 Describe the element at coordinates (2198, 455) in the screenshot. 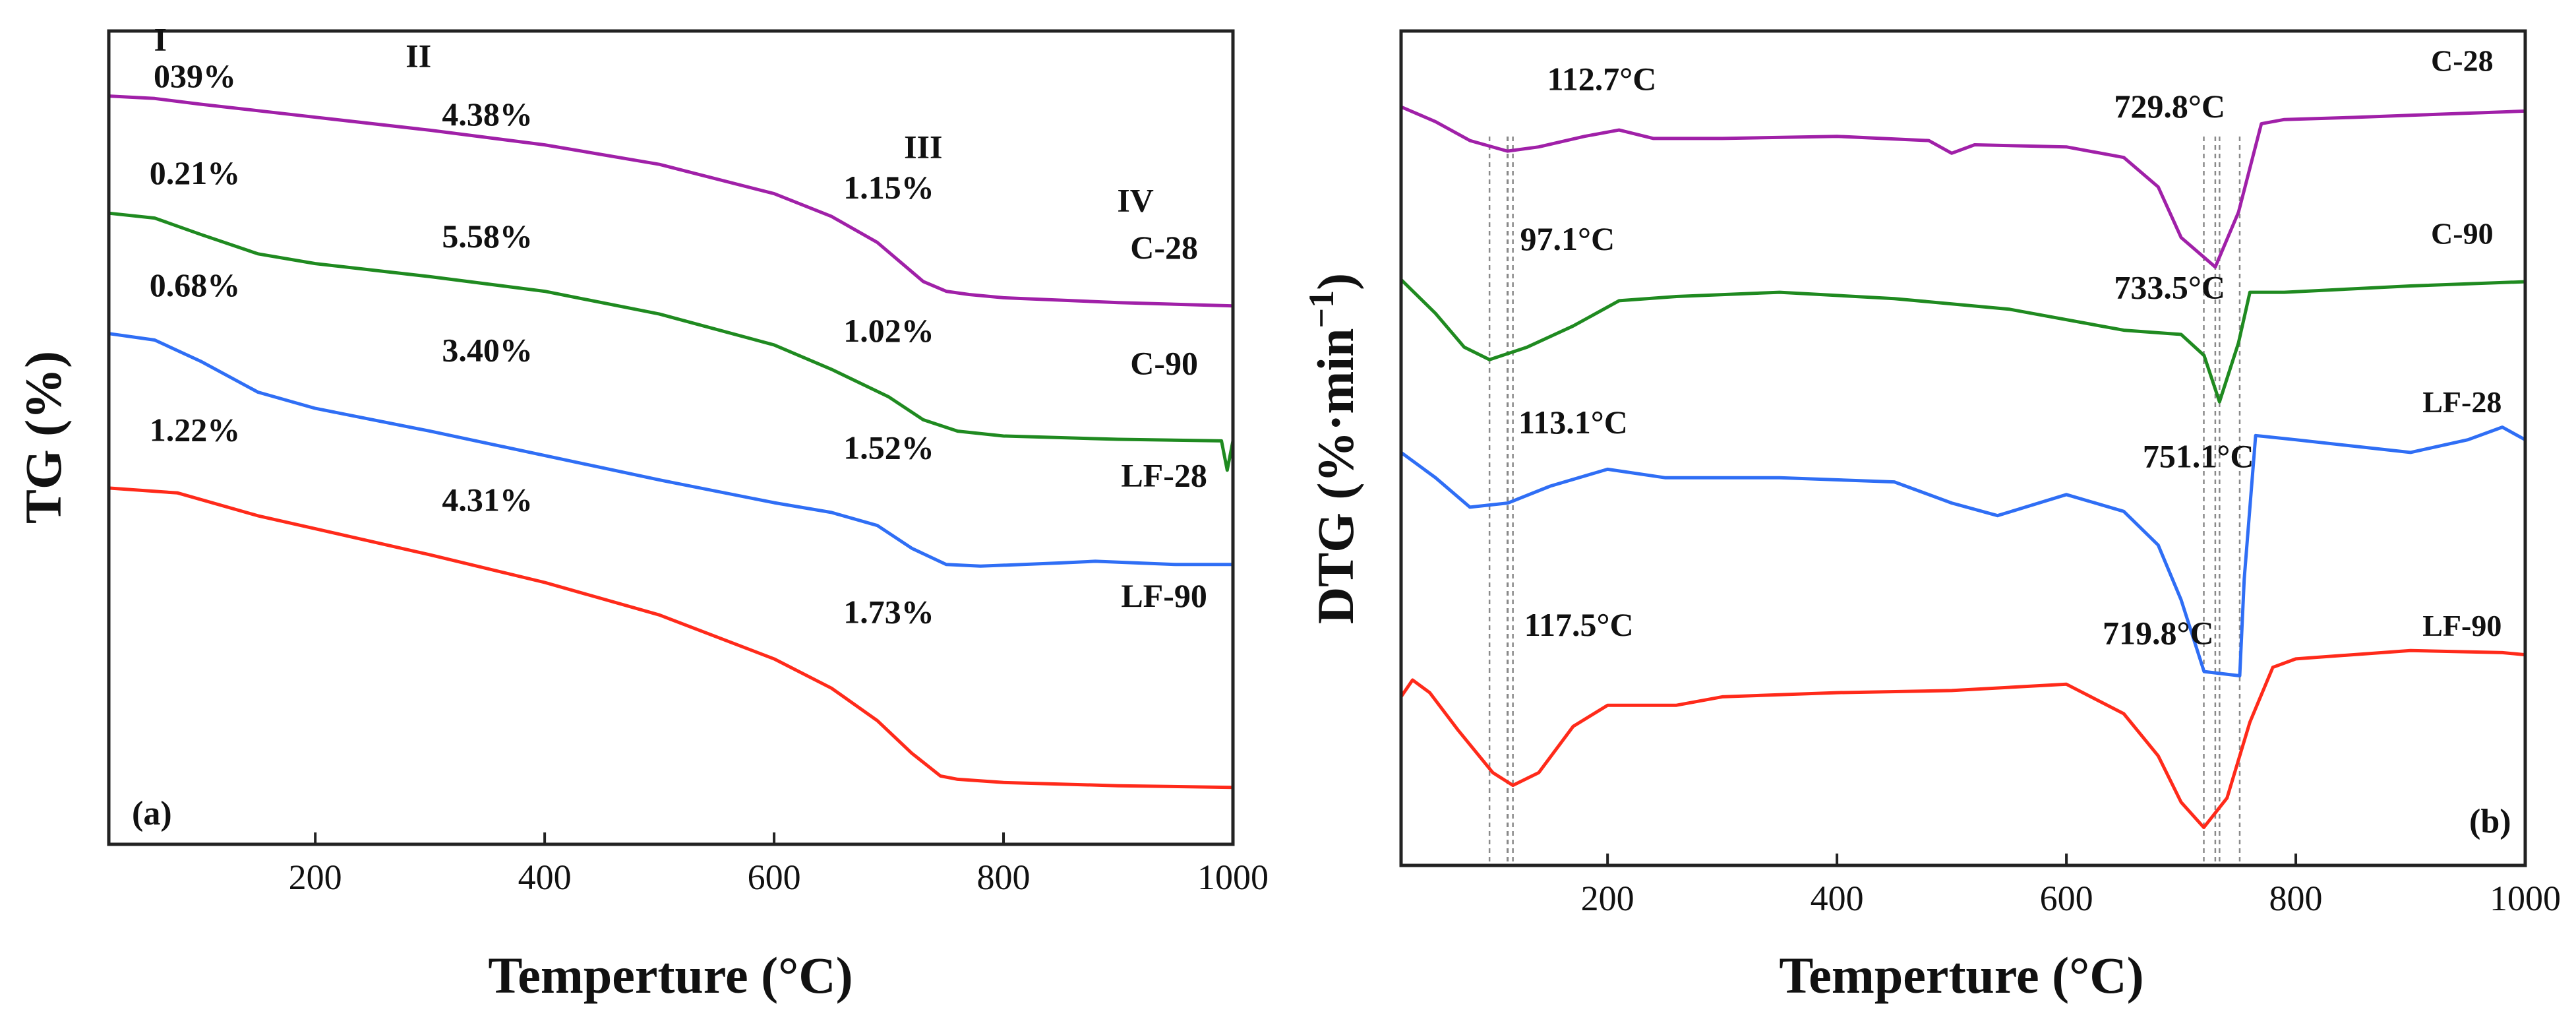

I see `dtg-annotation: 751.1°C` at that location.